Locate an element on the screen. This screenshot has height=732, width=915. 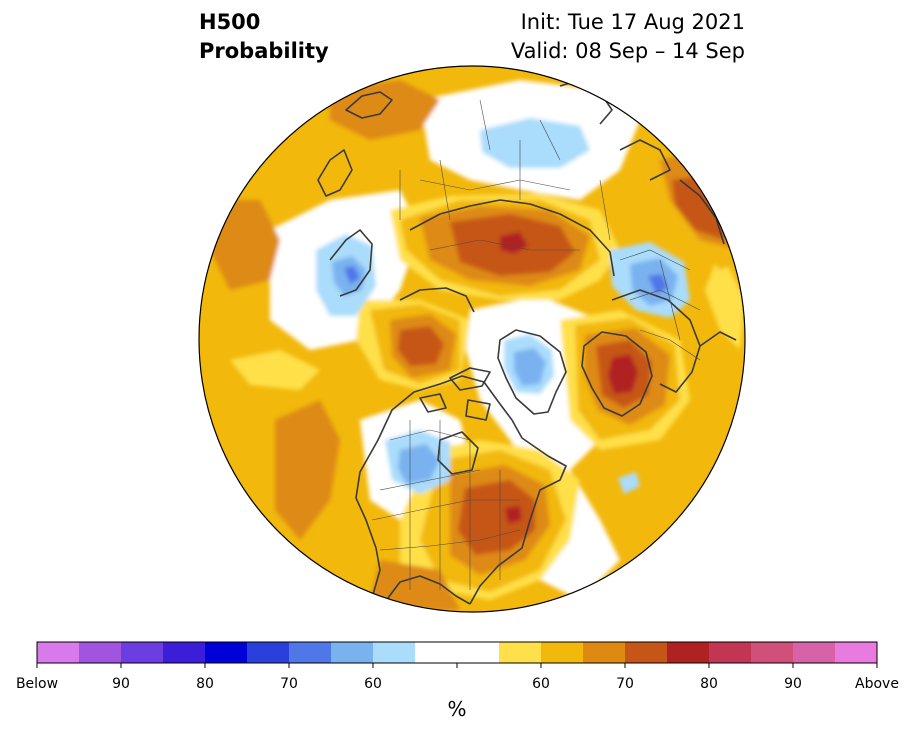
colorbar-cells is located at coordinates (457, 652).